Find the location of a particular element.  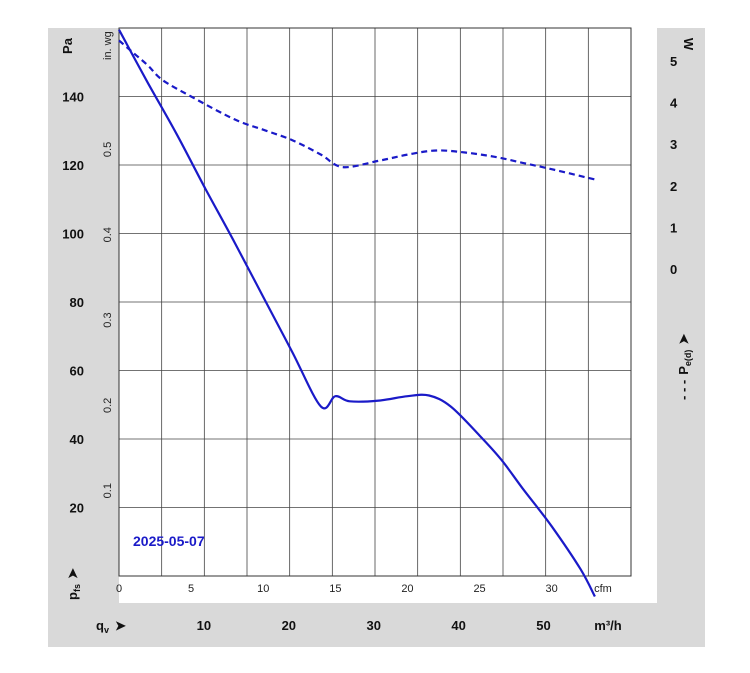

right-axis-tick-label: 3 is located at coordinates (673, 144).